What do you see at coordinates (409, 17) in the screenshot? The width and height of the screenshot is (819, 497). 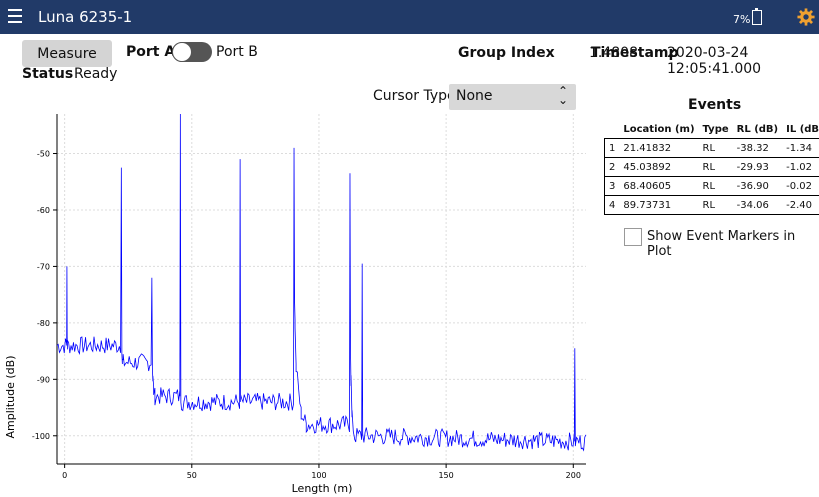 I see `title-bar: Luna 6235-1 7%` at bounding box center [409, 17].